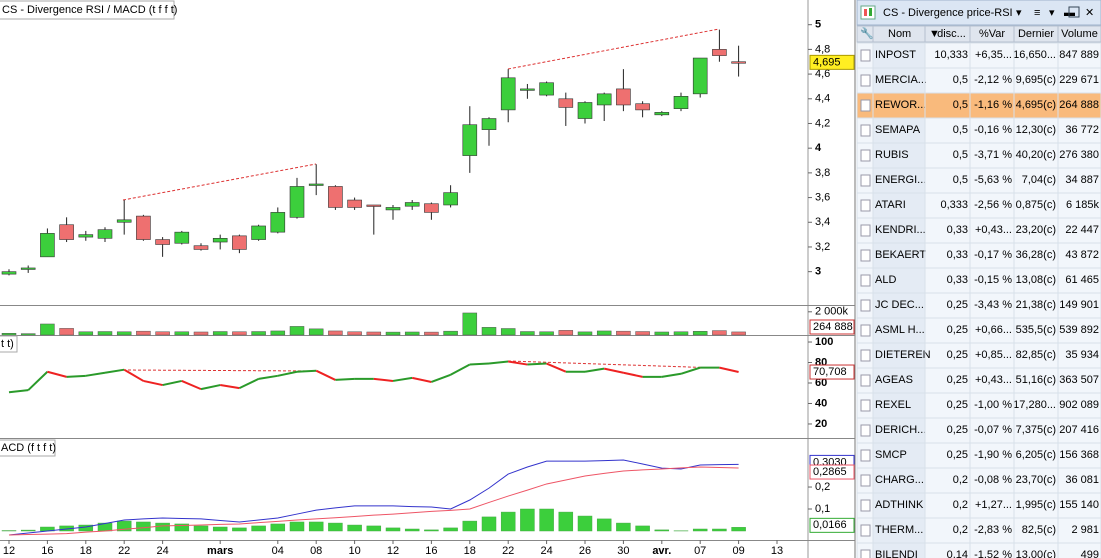 This screenshot has height=558, width=1101. I want to click on x-tick-label: 10, so click(354, 551).